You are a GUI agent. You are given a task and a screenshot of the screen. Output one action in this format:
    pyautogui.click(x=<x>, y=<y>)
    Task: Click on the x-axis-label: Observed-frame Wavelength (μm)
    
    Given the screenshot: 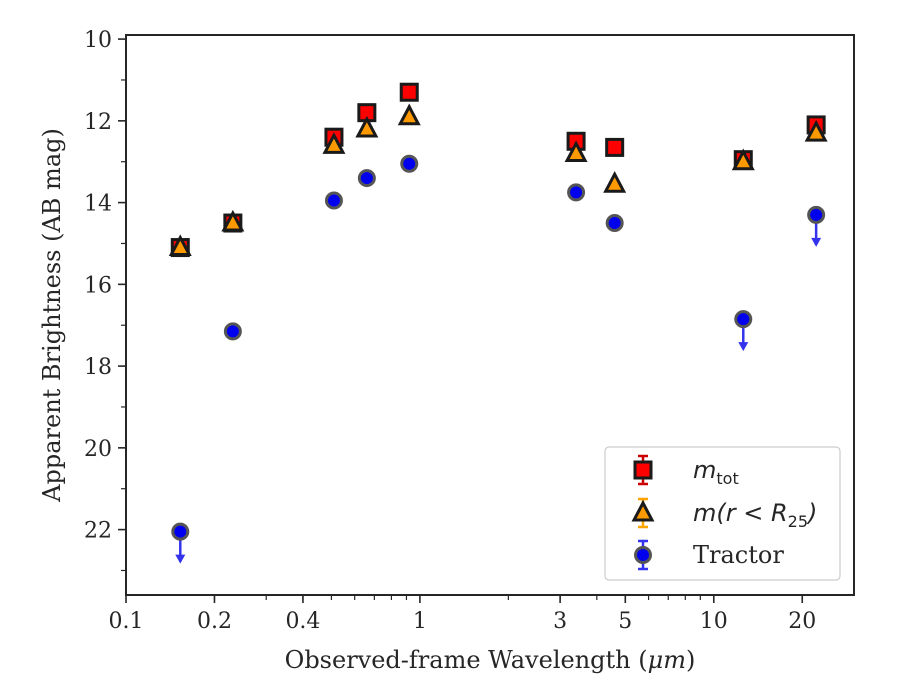 What is the action you would take?
    pyautogui.click(x=490, y=660)
    